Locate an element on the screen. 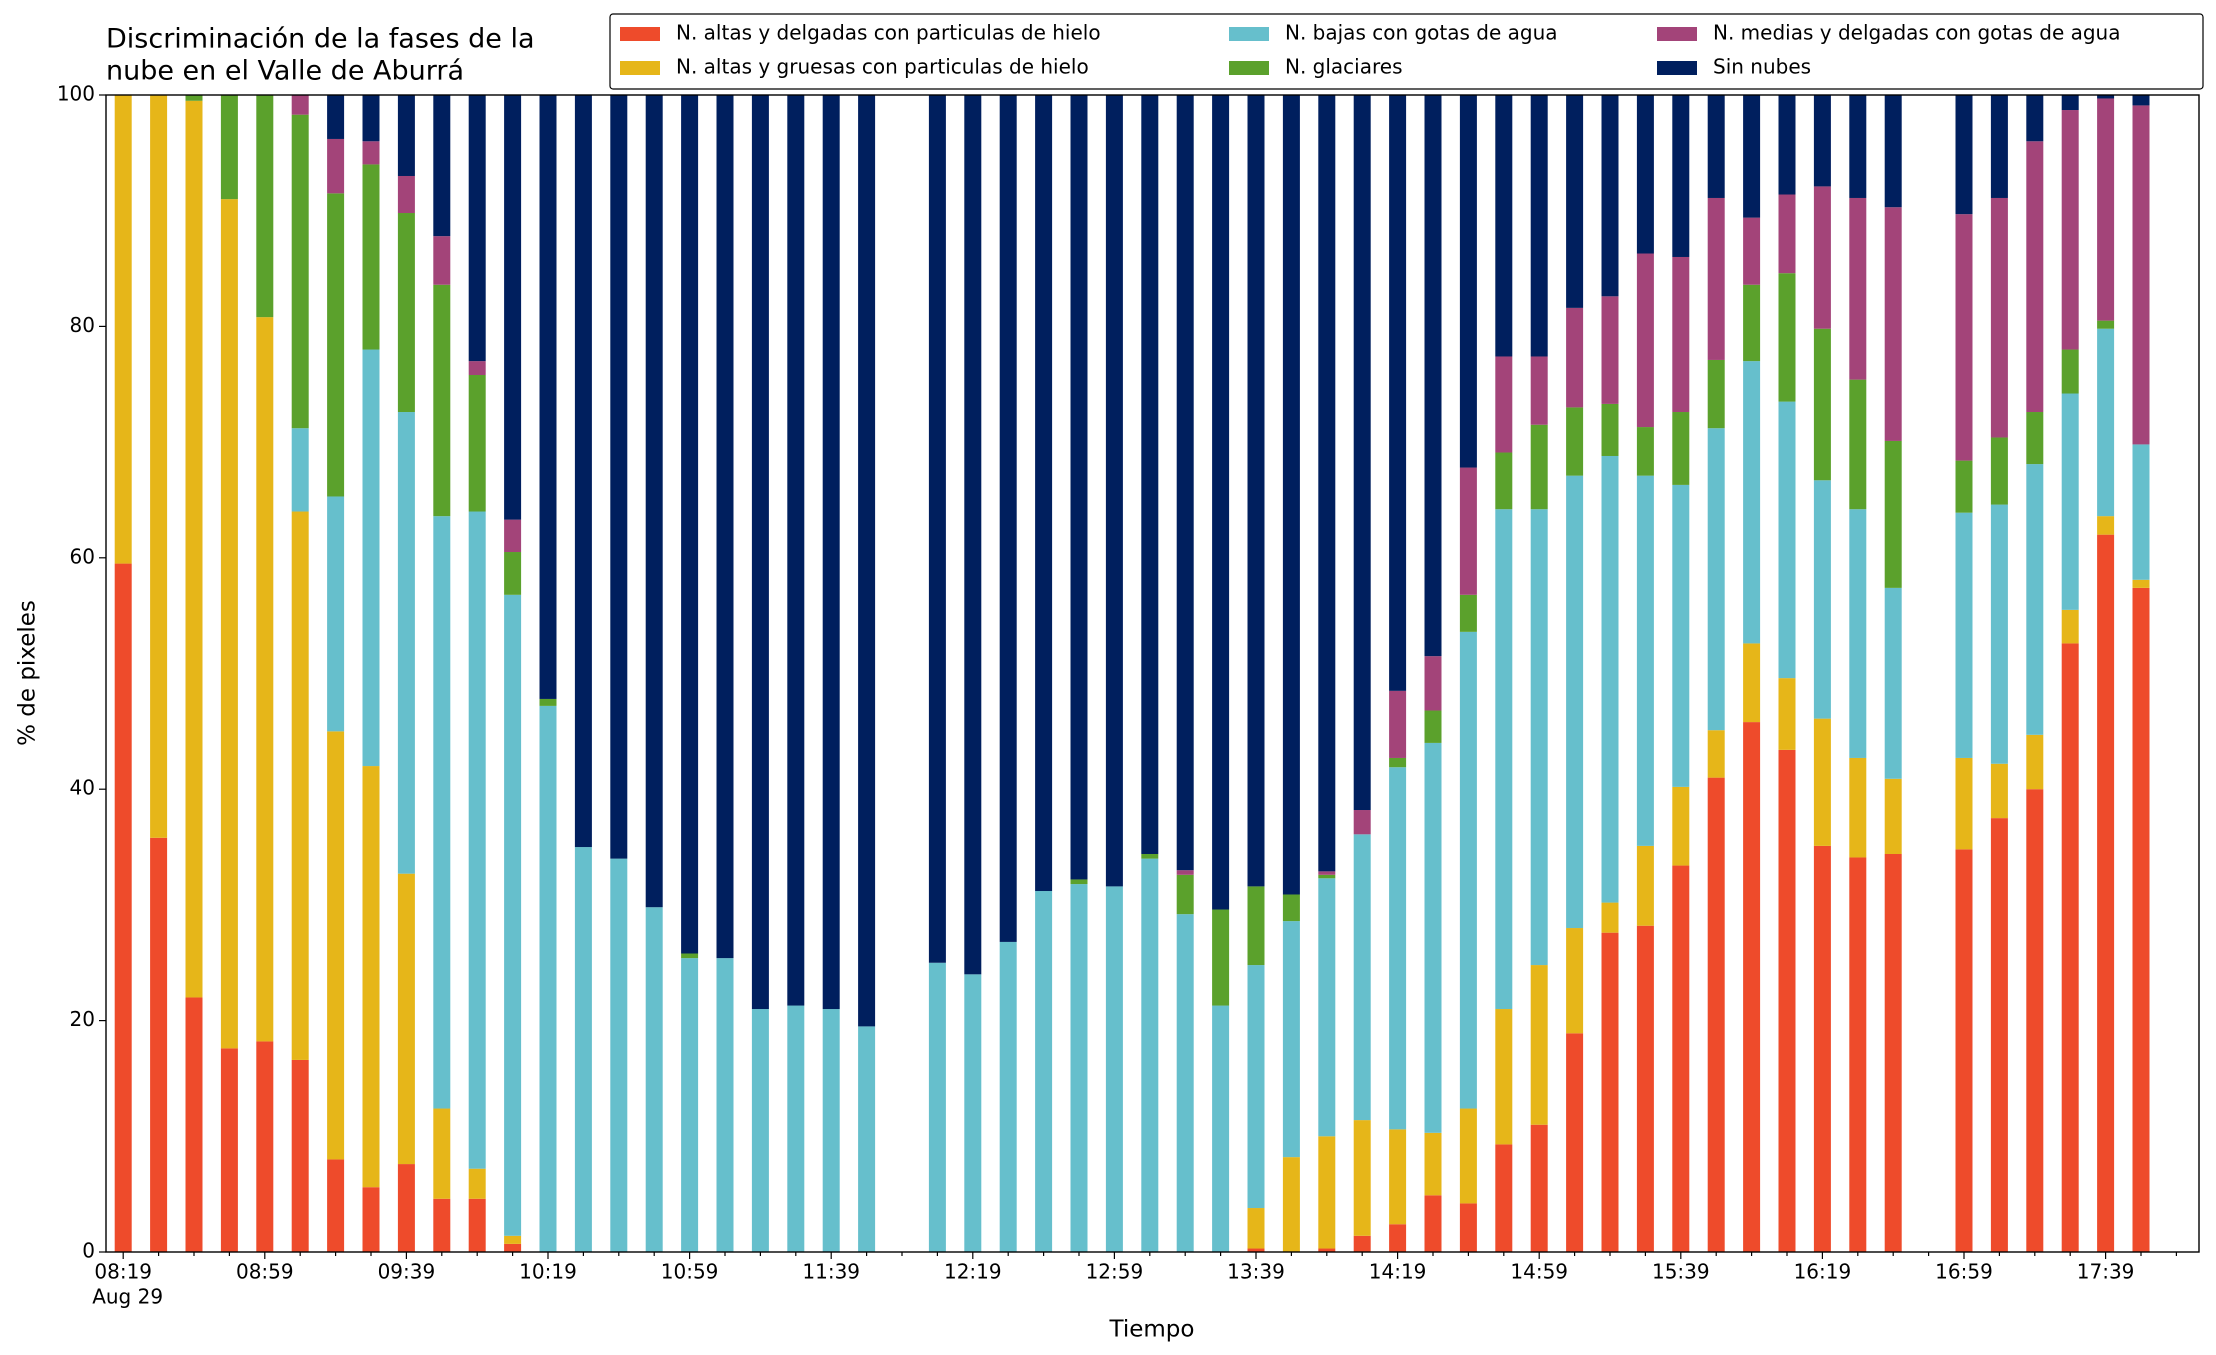 This screenshot has height=1355, width=2216. y-tick-label: 80 is located at coordinates (82, 325).